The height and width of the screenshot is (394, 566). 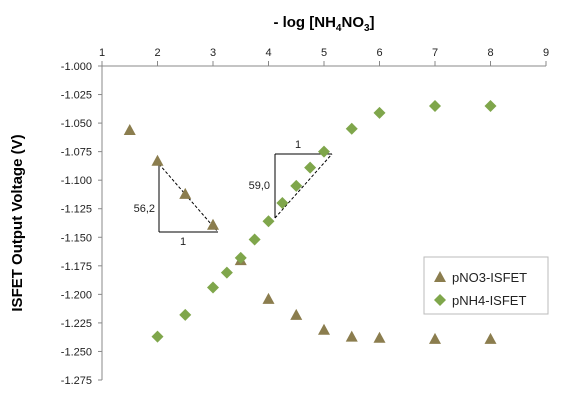 What do you see at coordinates (76, 181) in the screenshot?
I see `y-tick-label: -1.100` at bounding box center [76, 181].